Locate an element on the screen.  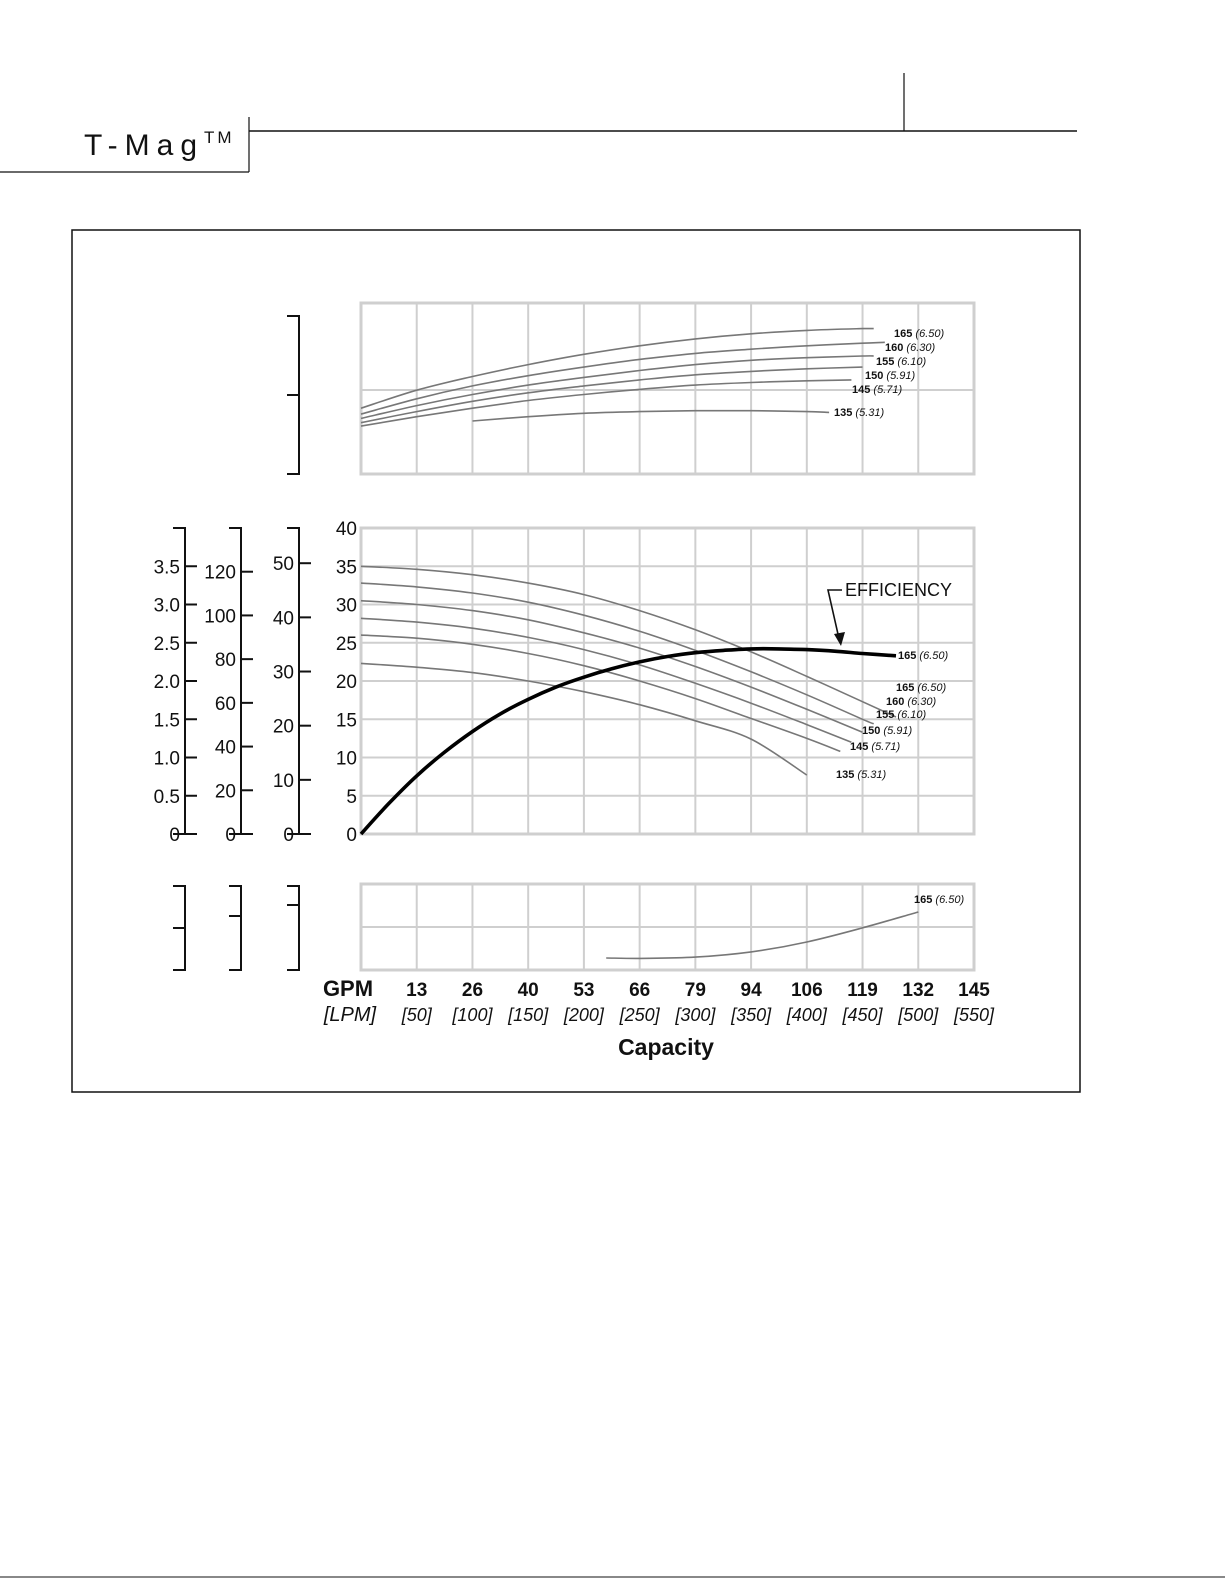
x-tick-label-secondary: [550] is located at coordinates (974, 1015).